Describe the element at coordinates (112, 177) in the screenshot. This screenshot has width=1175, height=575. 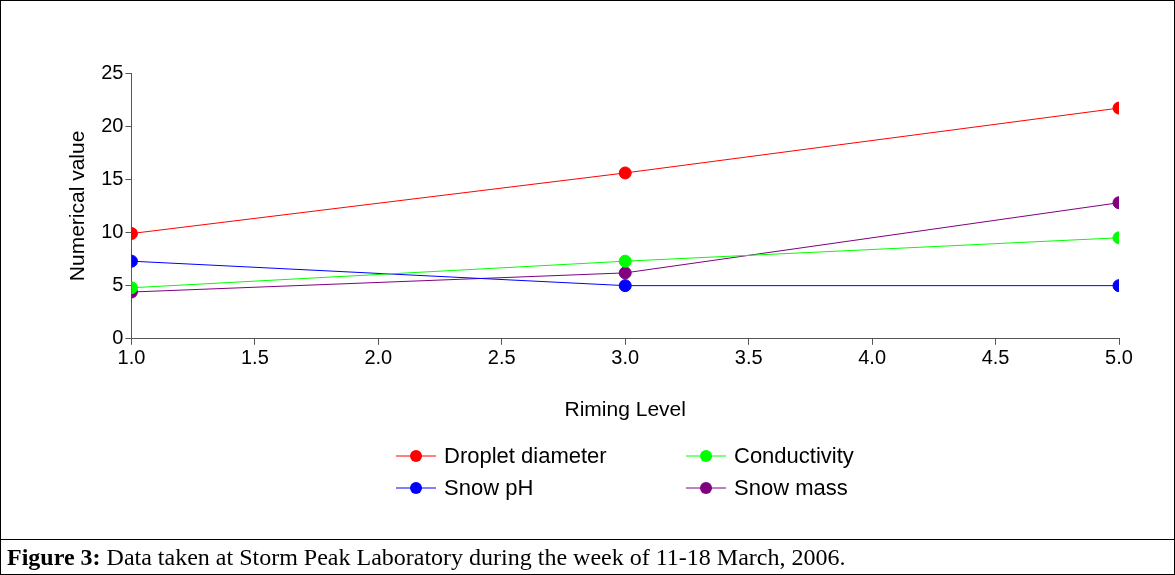
I see `y-tick-label: 15` at that location.